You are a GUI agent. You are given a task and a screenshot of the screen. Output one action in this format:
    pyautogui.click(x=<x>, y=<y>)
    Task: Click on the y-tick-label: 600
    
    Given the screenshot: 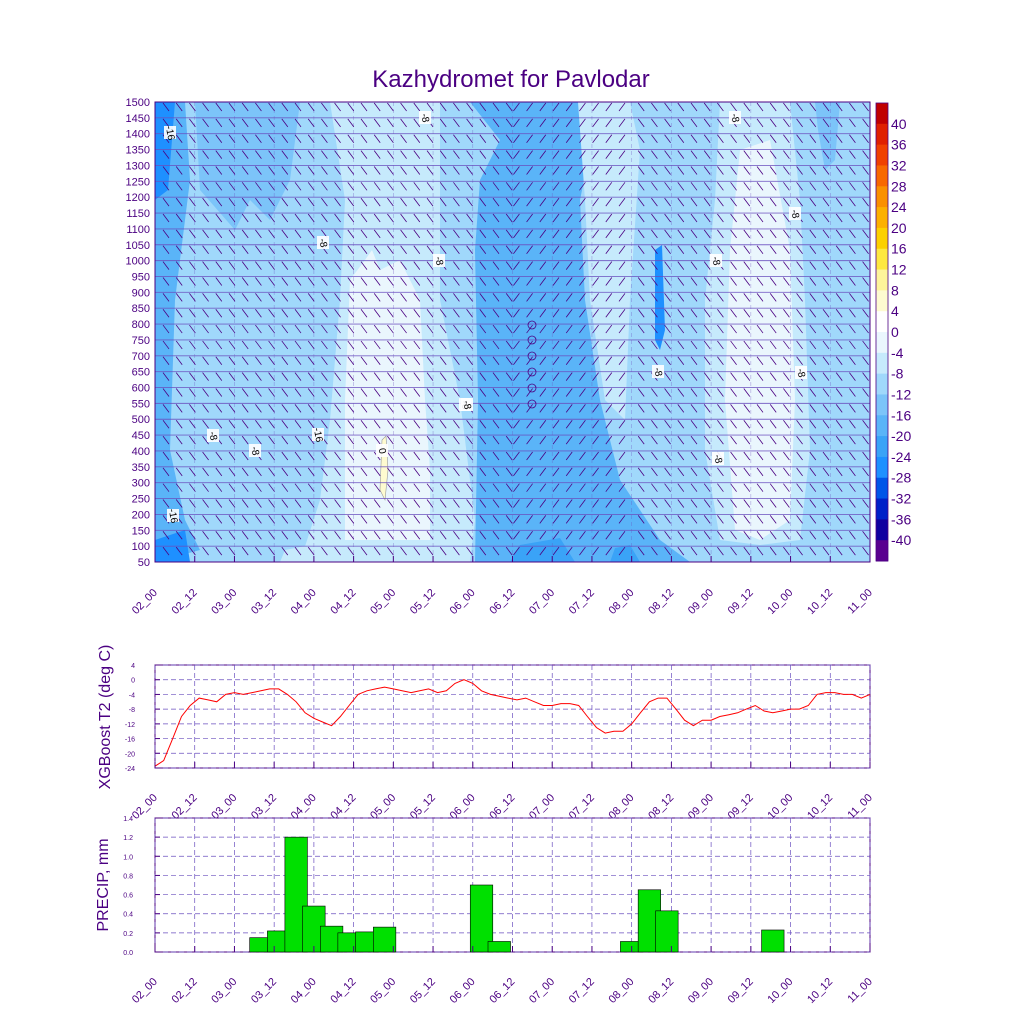 What is the action you would take?
    pyautogui.click(x=141, y=389)
    